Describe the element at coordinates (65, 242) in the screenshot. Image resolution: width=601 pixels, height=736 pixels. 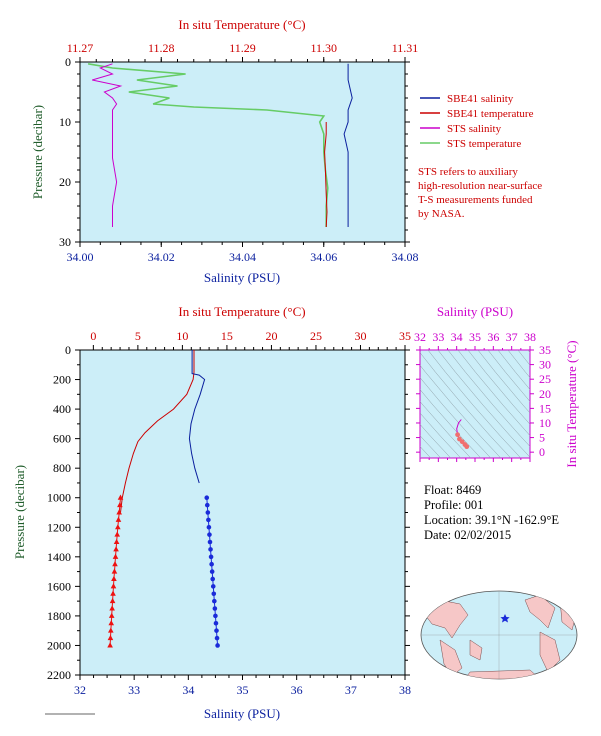
I see `left-tick-label: 30` at that location.